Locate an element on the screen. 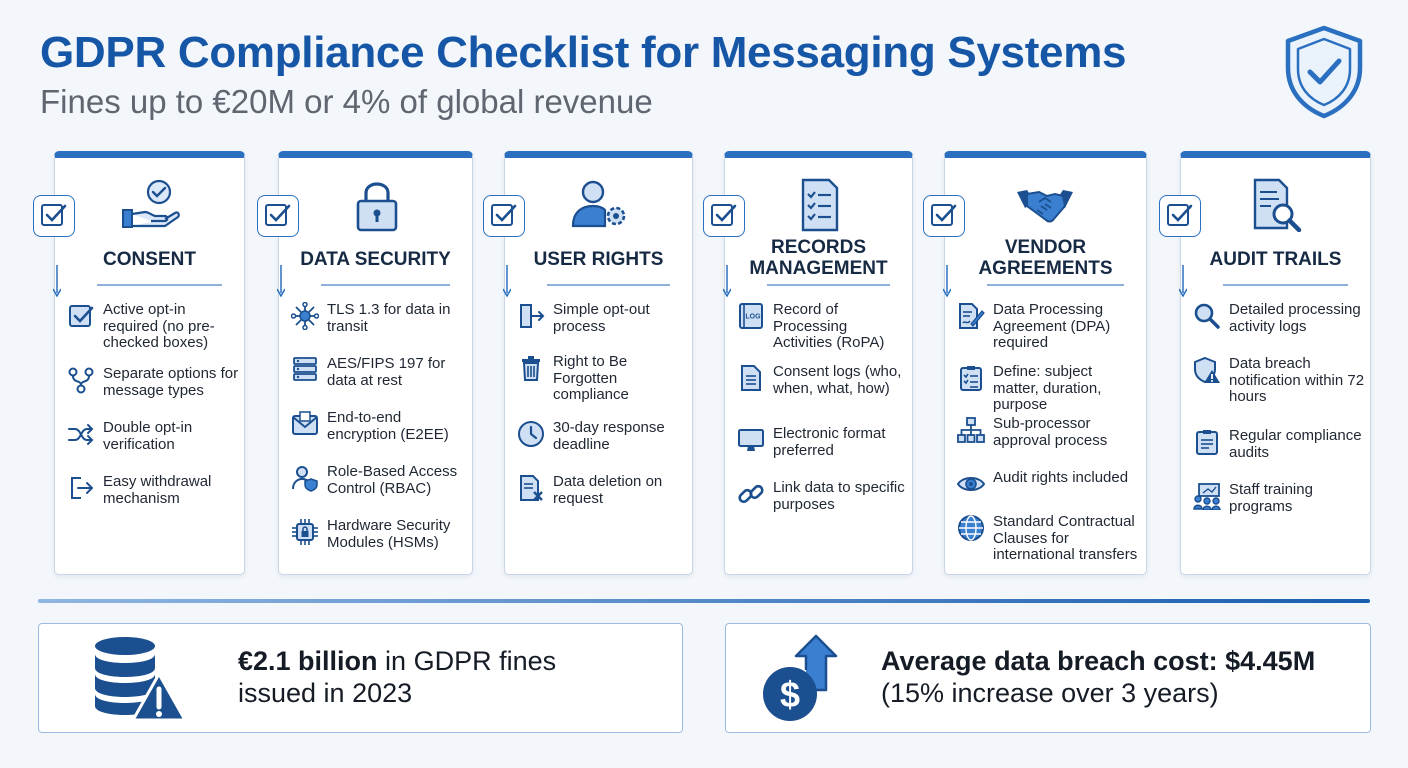 Image resolution: width=1408 pixels, height=768 pixels. training-icon is located at coordinates (1207, 496).